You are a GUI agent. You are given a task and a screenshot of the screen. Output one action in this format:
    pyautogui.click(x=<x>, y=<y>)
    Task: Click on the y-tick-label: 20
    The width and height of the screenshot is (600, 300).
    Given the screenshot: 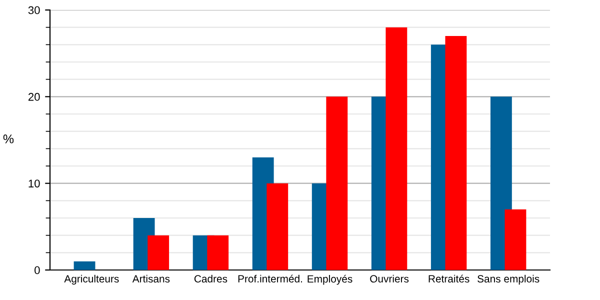 What is the action you would take?
    pyautogui.click(x=34, y=96)
    